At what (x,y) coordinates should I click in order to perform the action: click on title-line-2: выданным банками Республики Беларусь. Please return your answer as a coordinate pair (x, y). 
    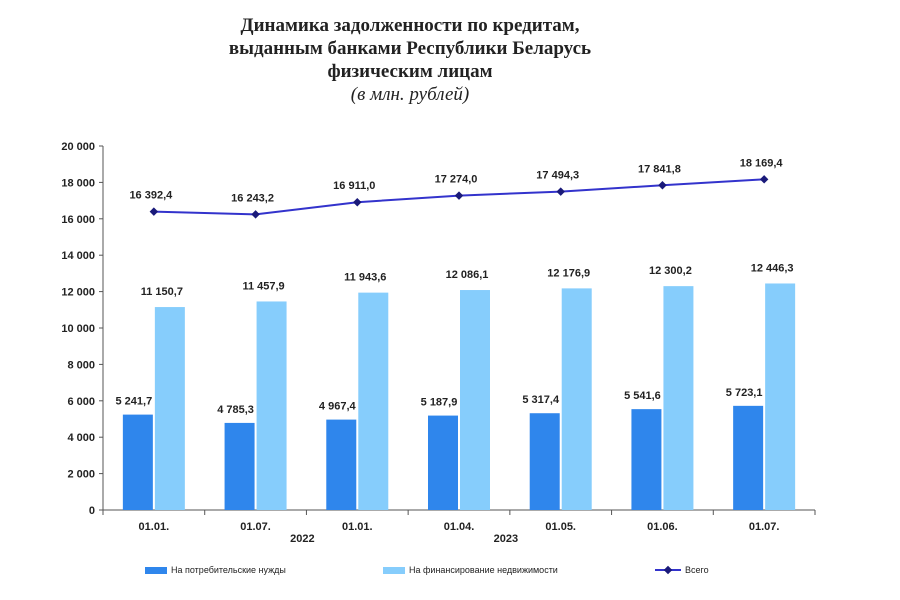
    Looking at the image, I should click on (410, 48).